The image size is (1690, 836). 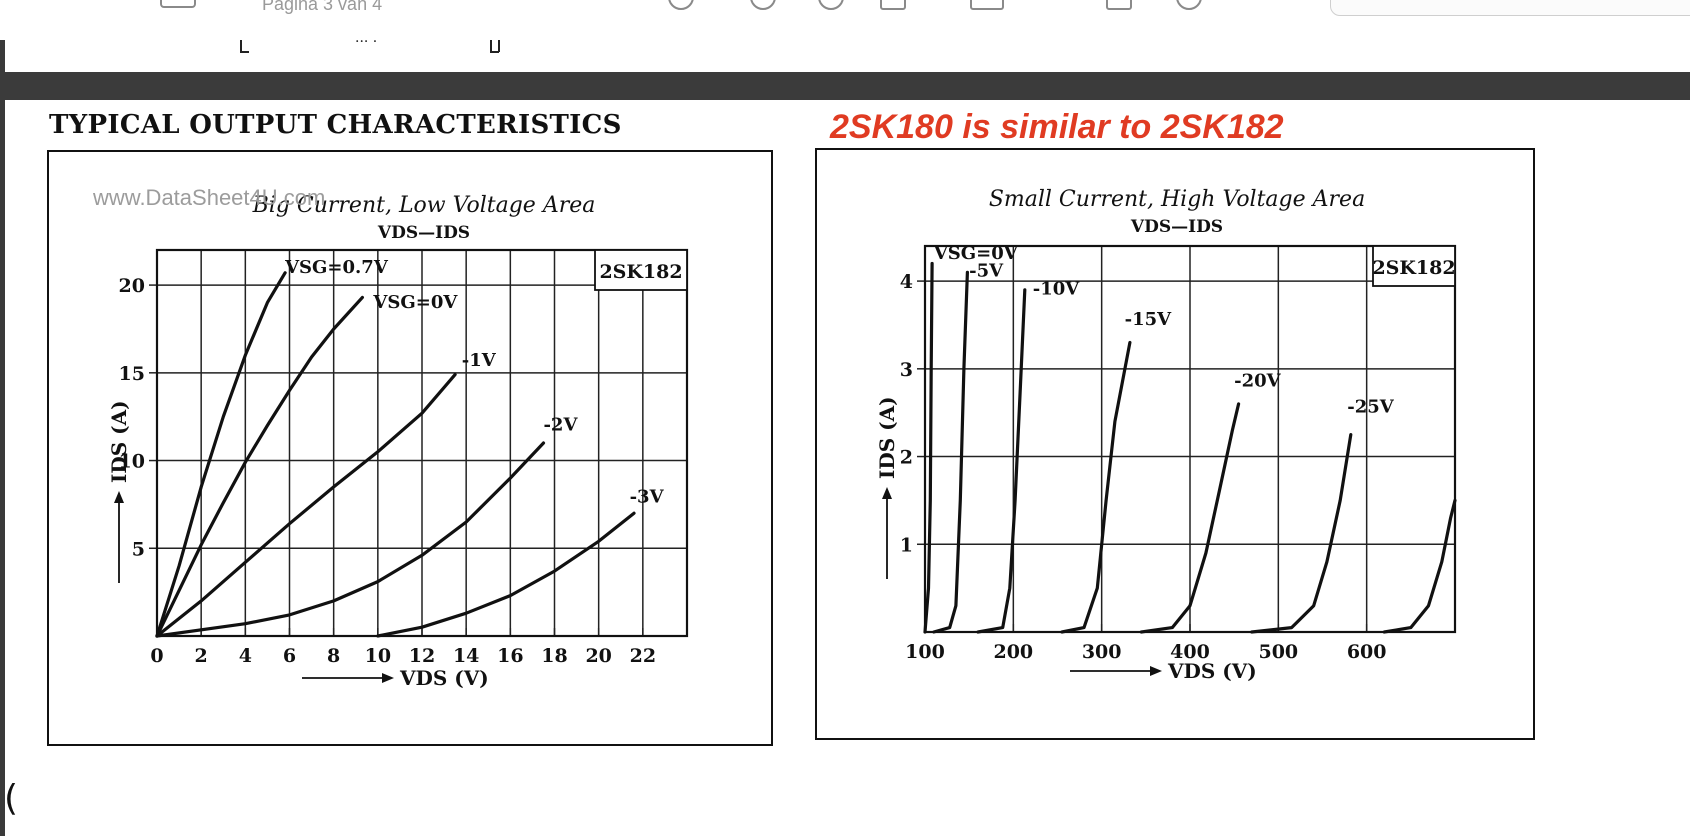 What do you see at coordinates (378, 656) in the screenshot?
I see `x-tick-label: 10` at bounding box center [378, 656].